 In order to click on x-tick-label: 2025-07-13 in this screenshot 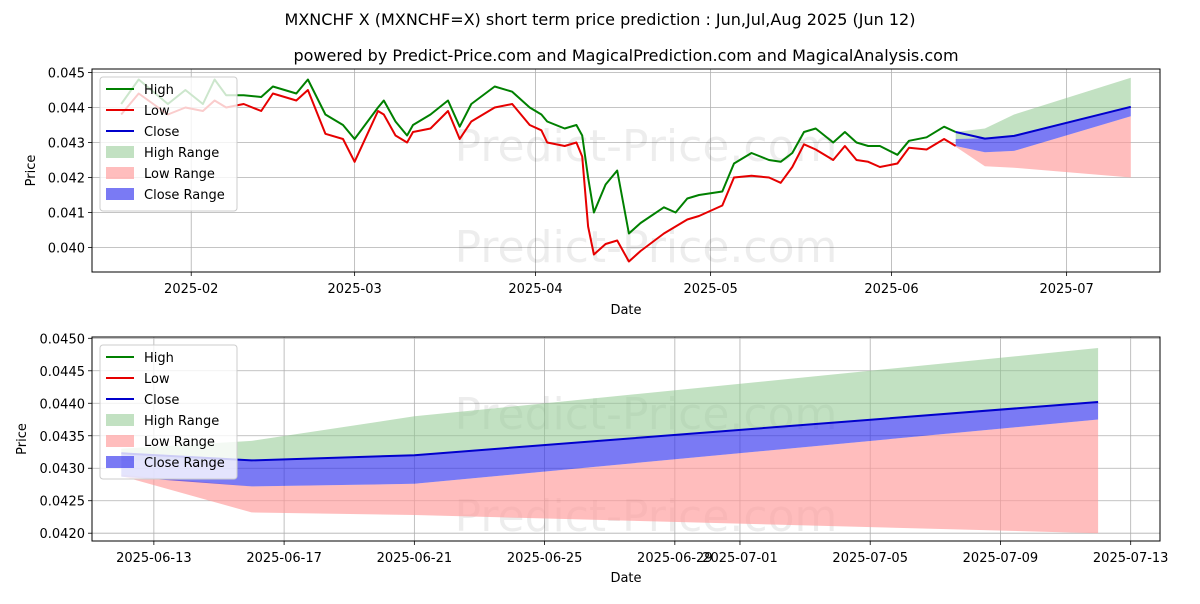, I will do `click(1131, 558)`.